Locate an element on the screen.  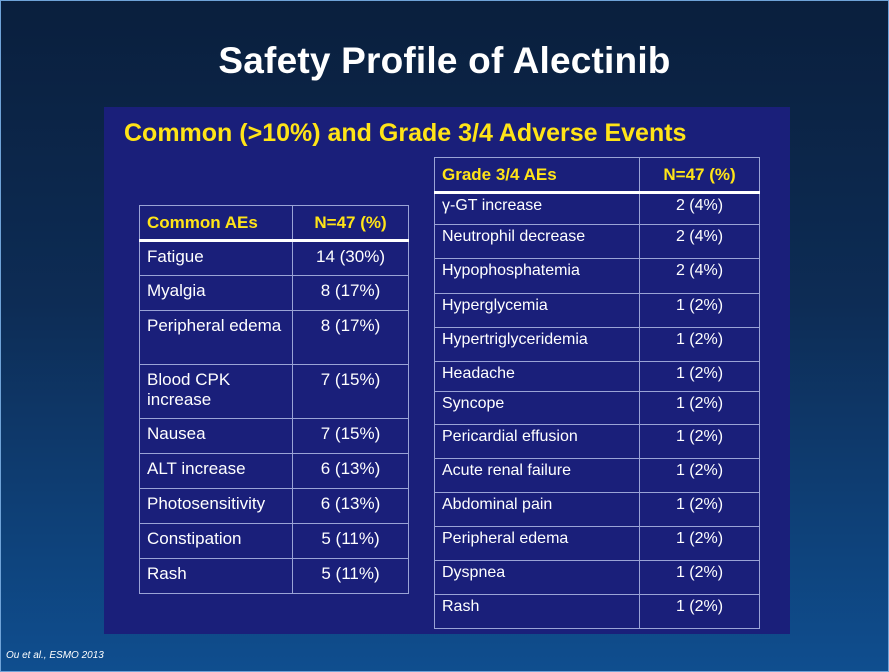
ae-name: Dyspnea is located at coordinates (537, 577).